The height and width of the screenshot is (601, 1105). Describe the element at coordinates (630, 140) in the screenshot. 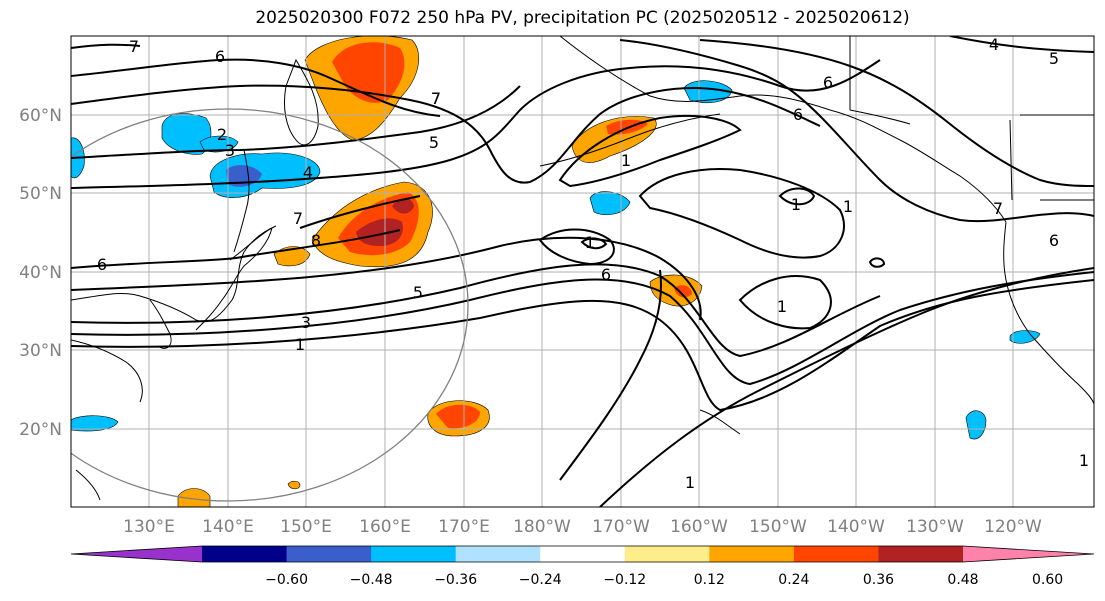

I see `coastline-aleutians` at that location.